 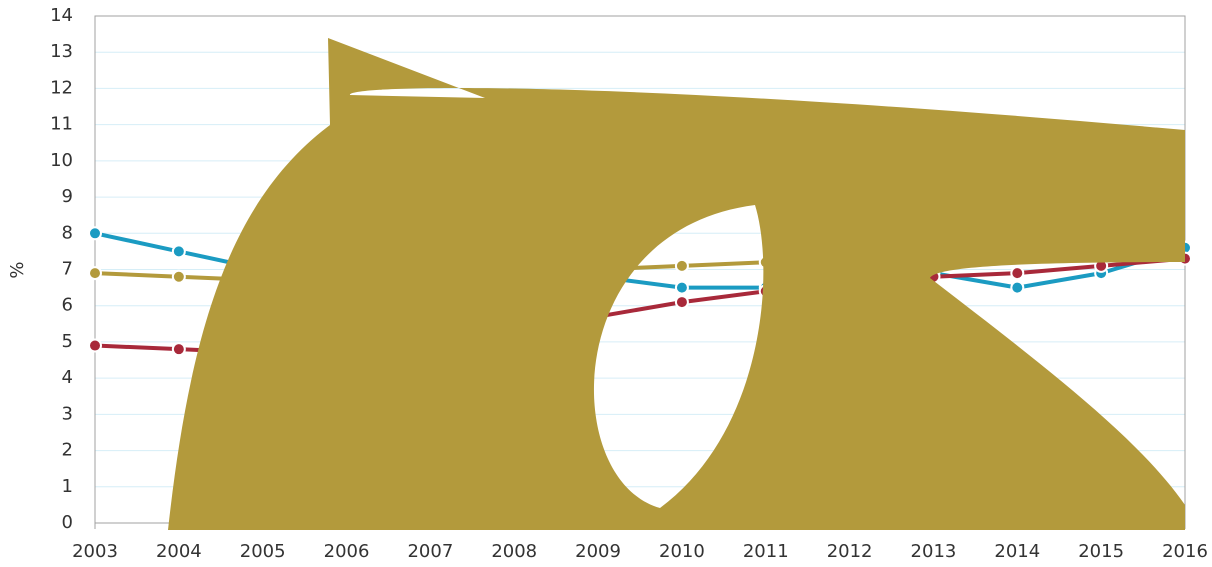 I want to click on y-tick-label: 4, so click(x=67, y=377).